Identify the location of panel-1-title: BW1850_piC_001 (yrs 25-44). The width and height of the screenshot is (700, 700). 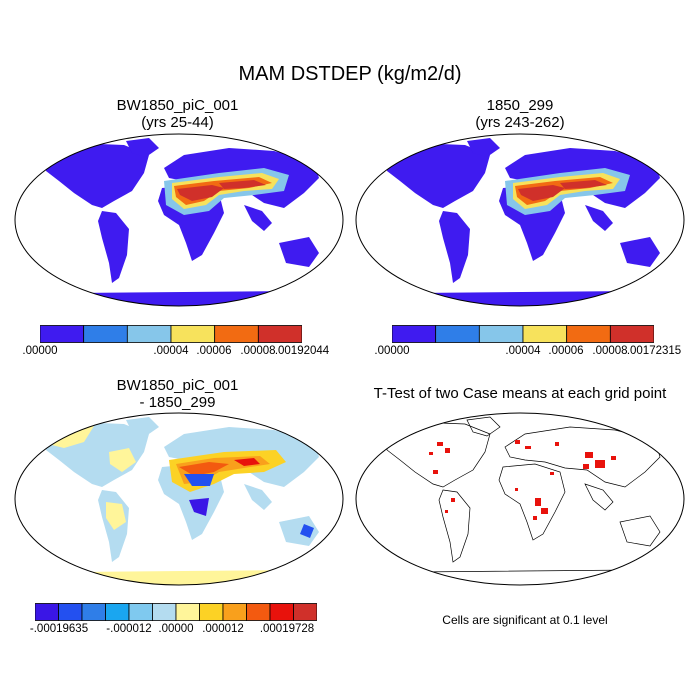
(177, 114).